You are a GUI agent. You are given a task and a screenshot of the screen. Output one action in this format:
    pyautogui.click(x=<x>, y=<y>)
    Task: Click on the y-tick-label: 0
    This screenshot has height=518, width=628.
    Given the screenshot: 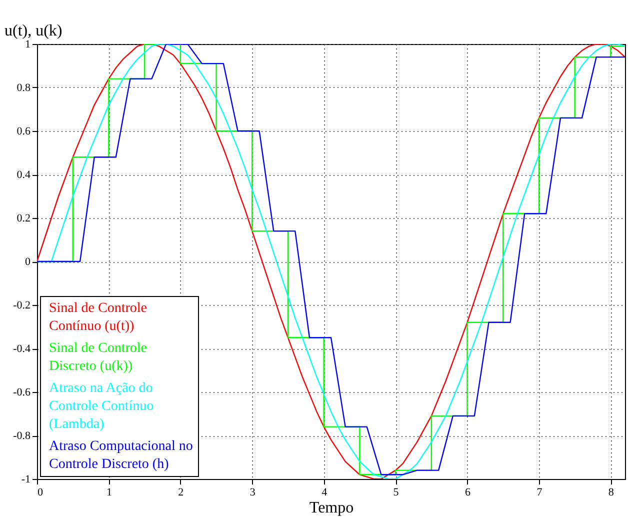 What is the action you would take?
    pyautogui.click(x=28, y=262)
    